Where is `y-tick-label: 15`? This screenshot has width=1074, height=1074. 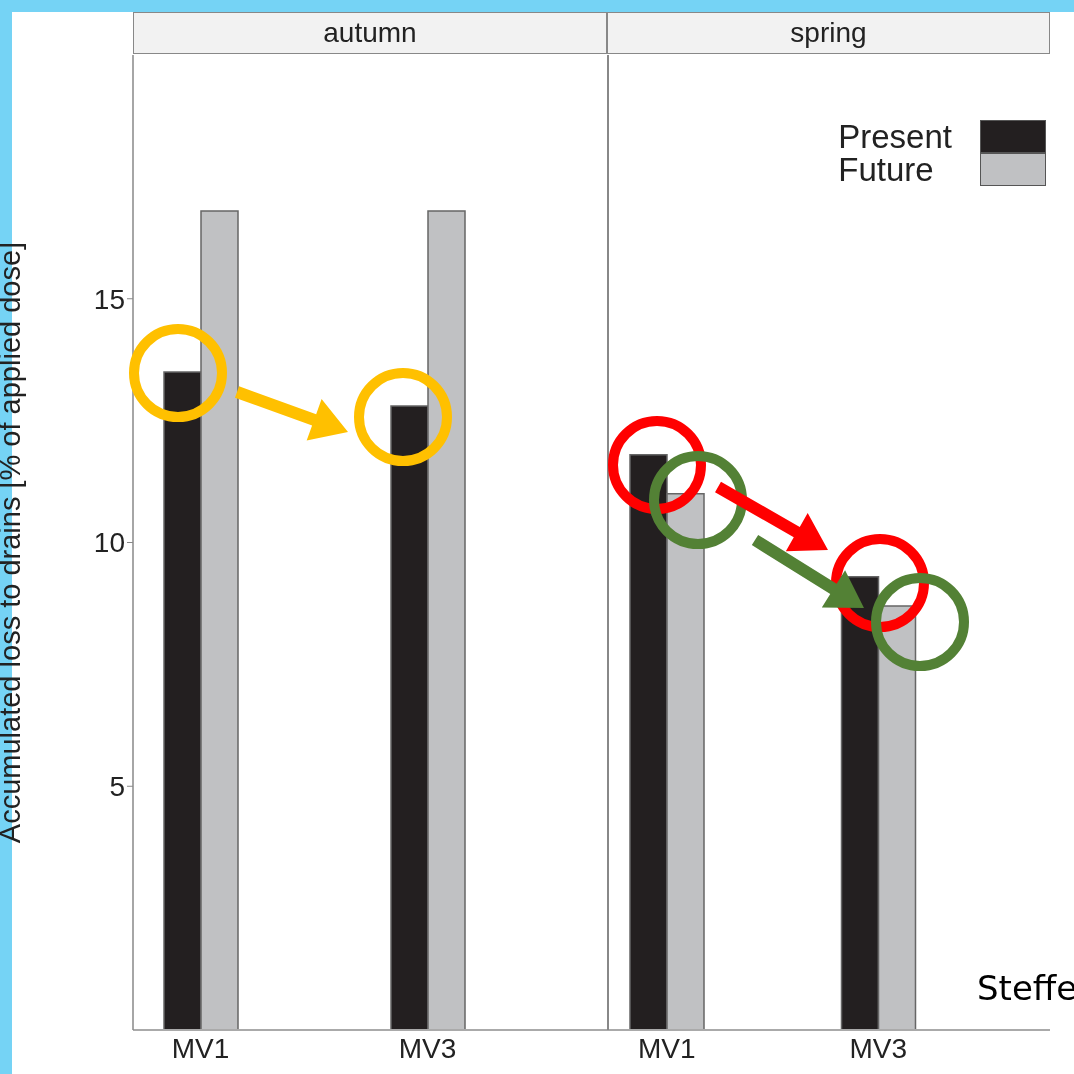 y-tick-label: 15 is located at coordinates (109, 299).